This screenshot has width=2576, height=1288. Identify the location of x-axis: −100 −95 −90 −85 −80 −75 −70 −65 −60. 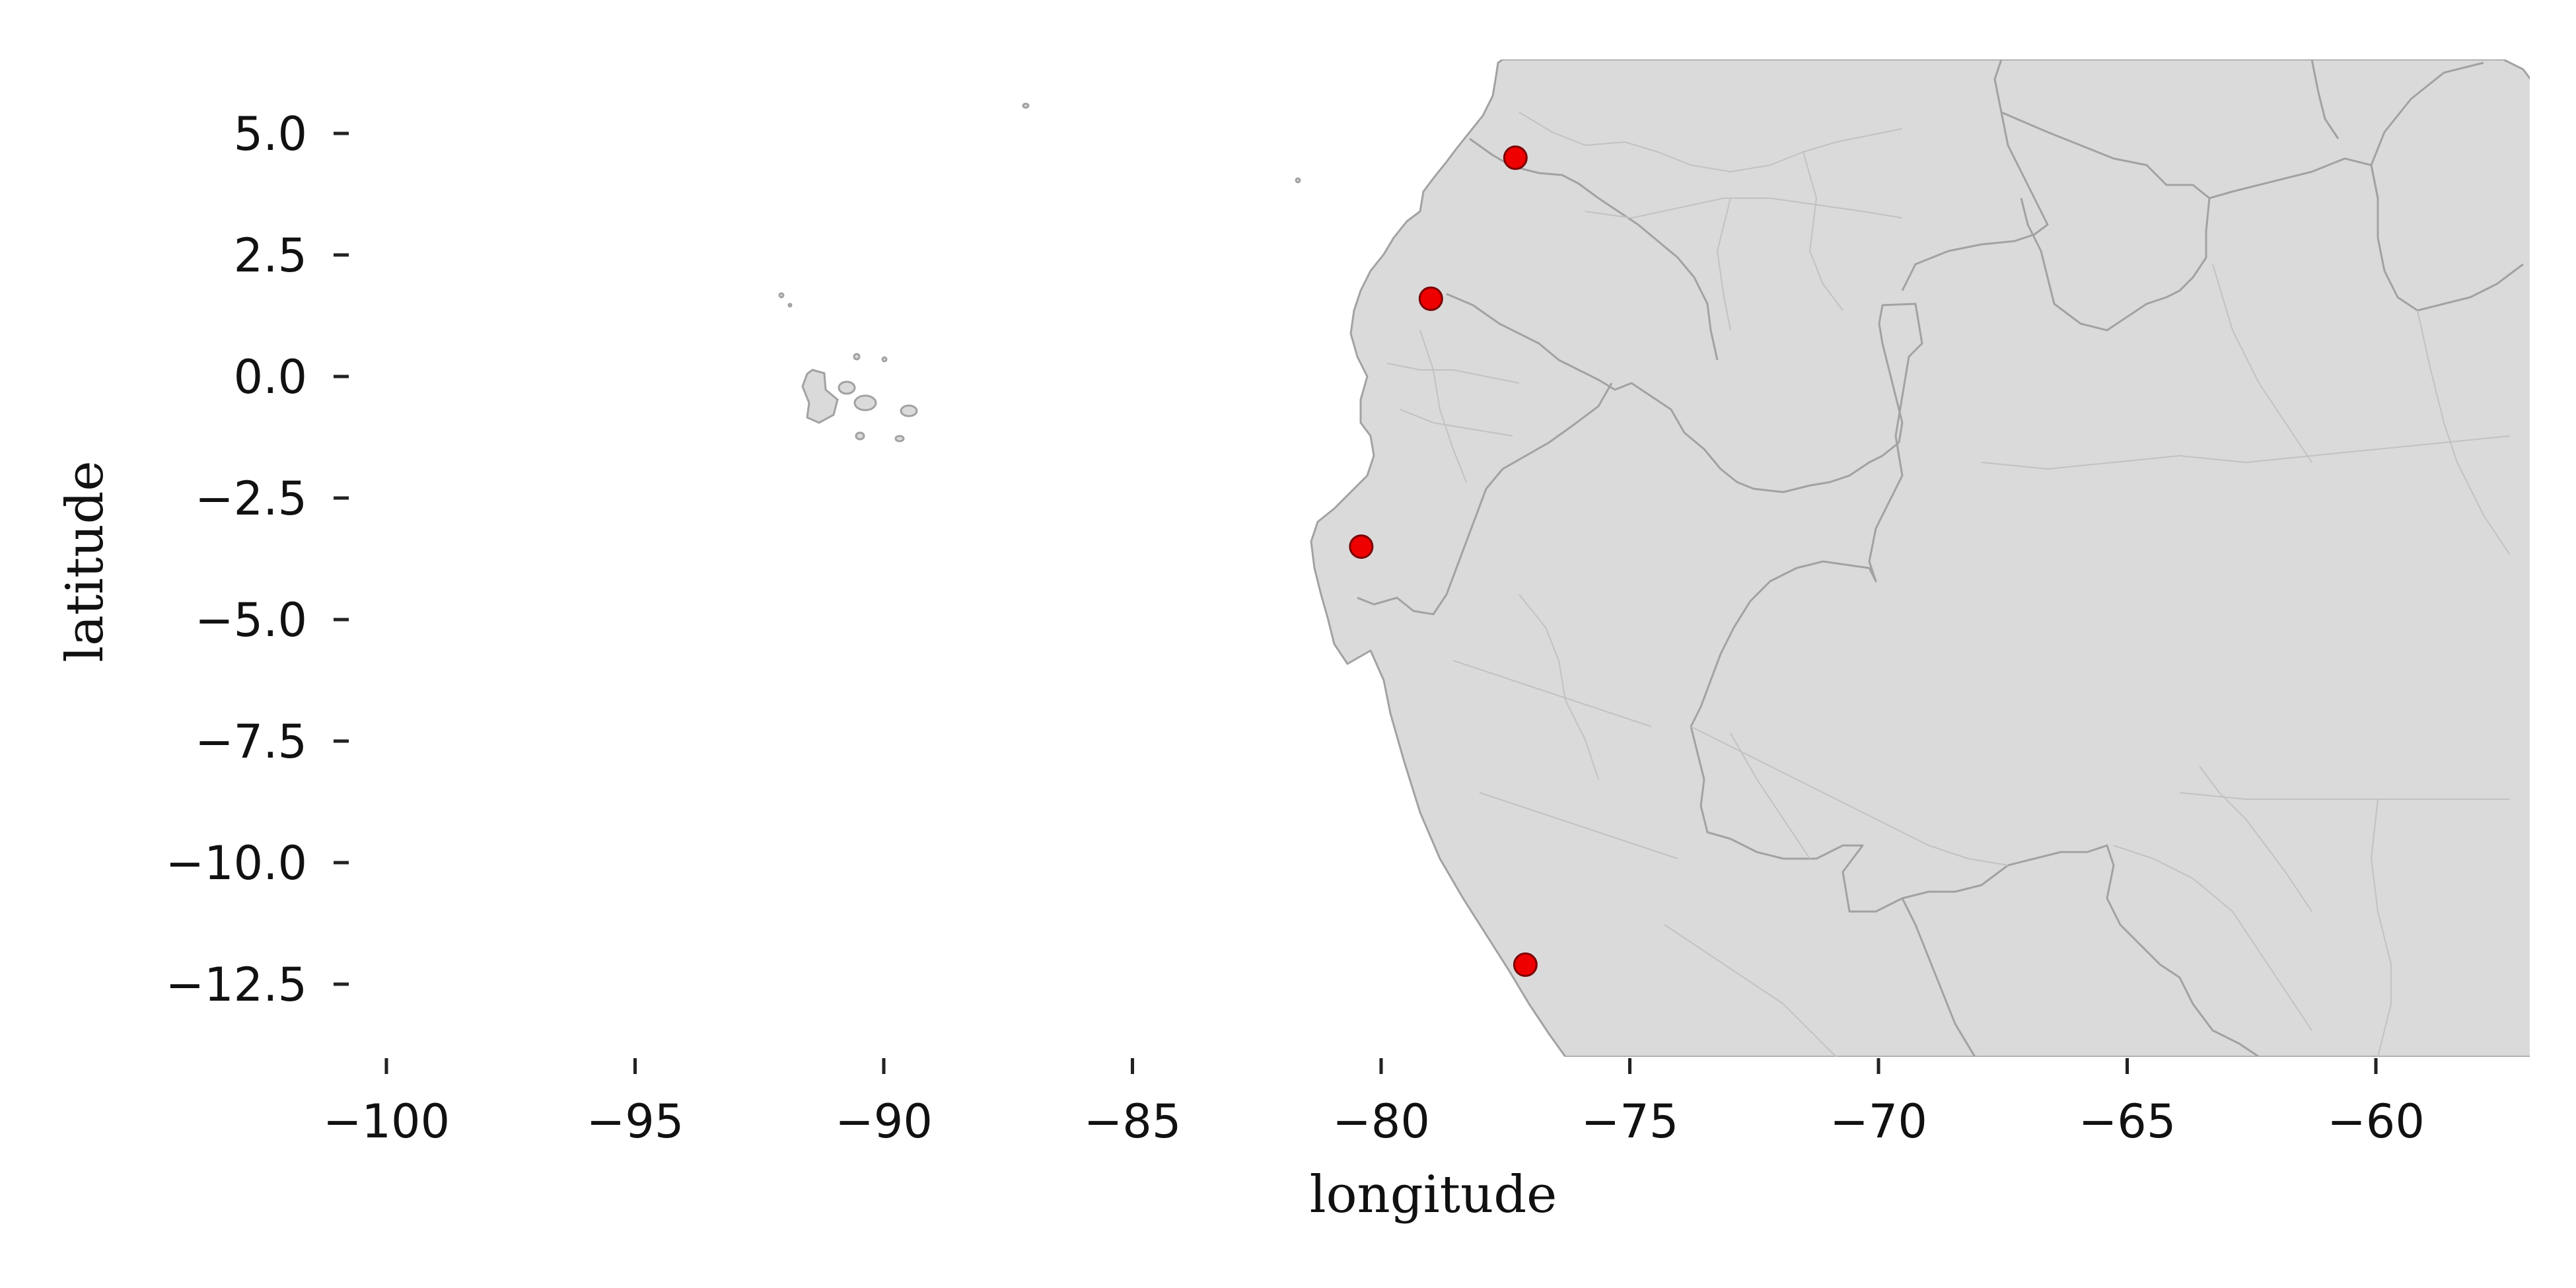
(1374, 1103).